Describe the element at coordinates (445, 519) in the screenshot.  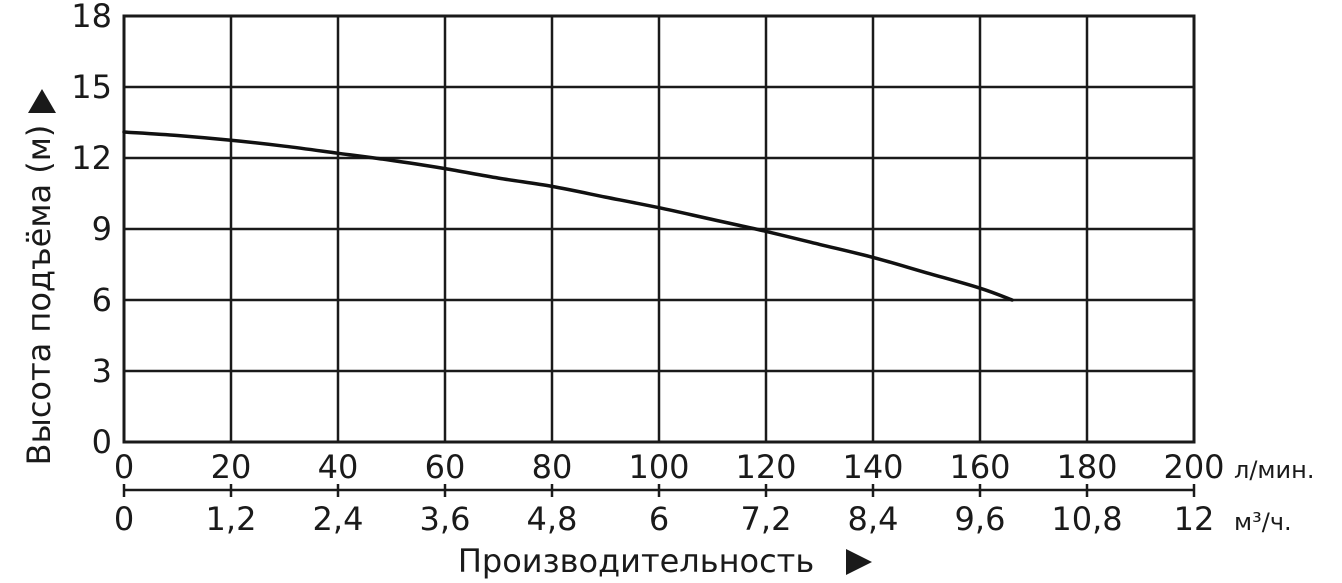
I see `x-secondary-tick-label: 3,6` at that location.